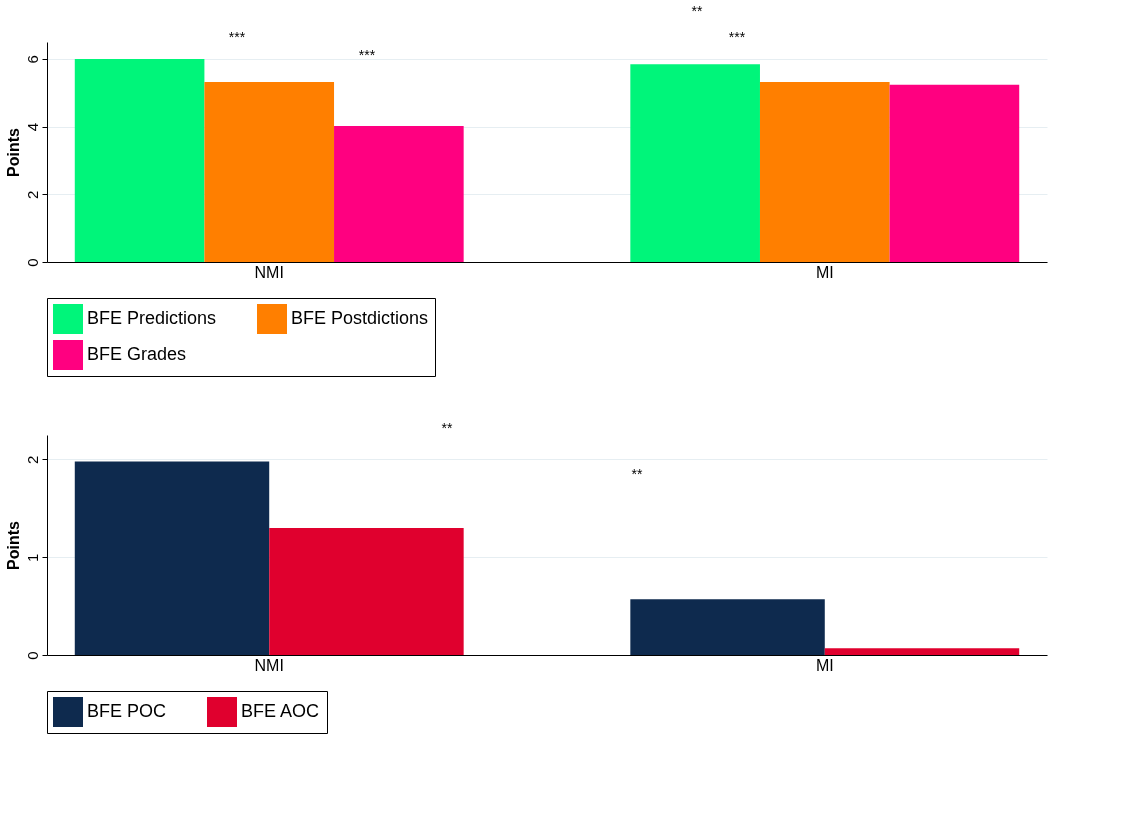 The width and height of the screenshot is (1137, 833). I want to click on legend-label: BFE Postdictions, so click(360, 318).